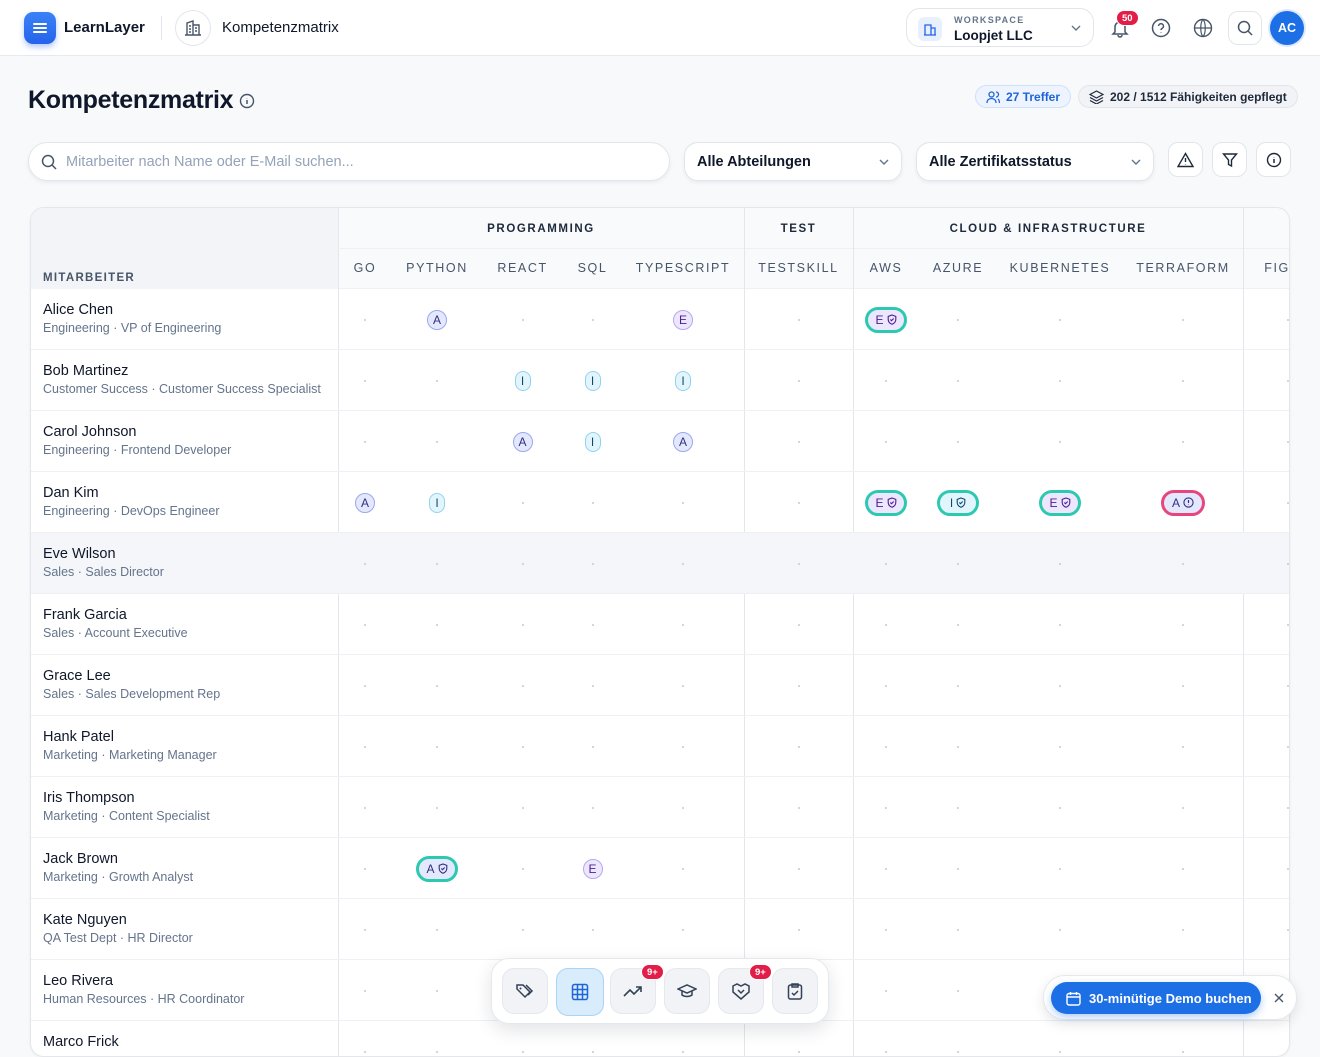 Image resolution: width=1320 pixels, height=1057 pixels. Describe the element at coordinates (660, 868) in the screenshot. I see `employee-row: Jack Brown Marketing · Growth Analyst A E` at that location.